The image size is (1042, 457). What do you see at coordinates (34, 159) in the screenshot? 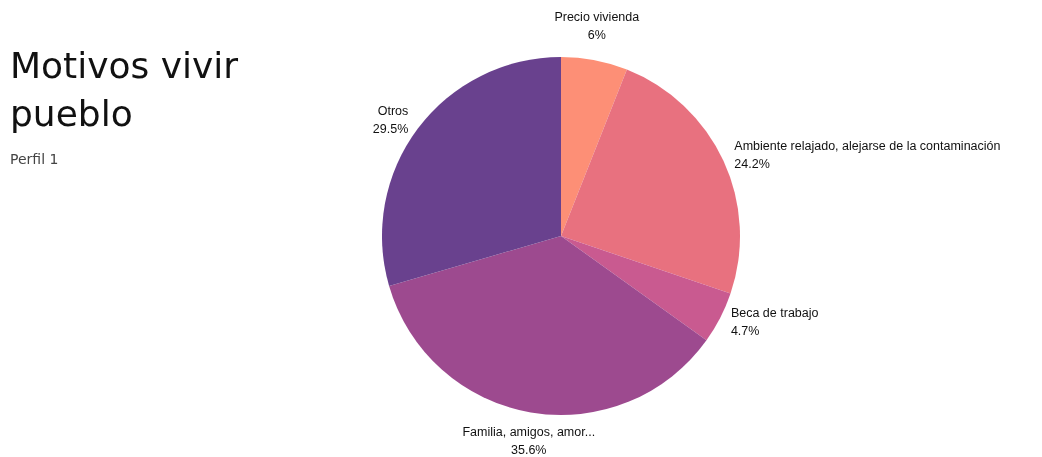
I see `text: Perfil 1` at bounding box center [34, 159].